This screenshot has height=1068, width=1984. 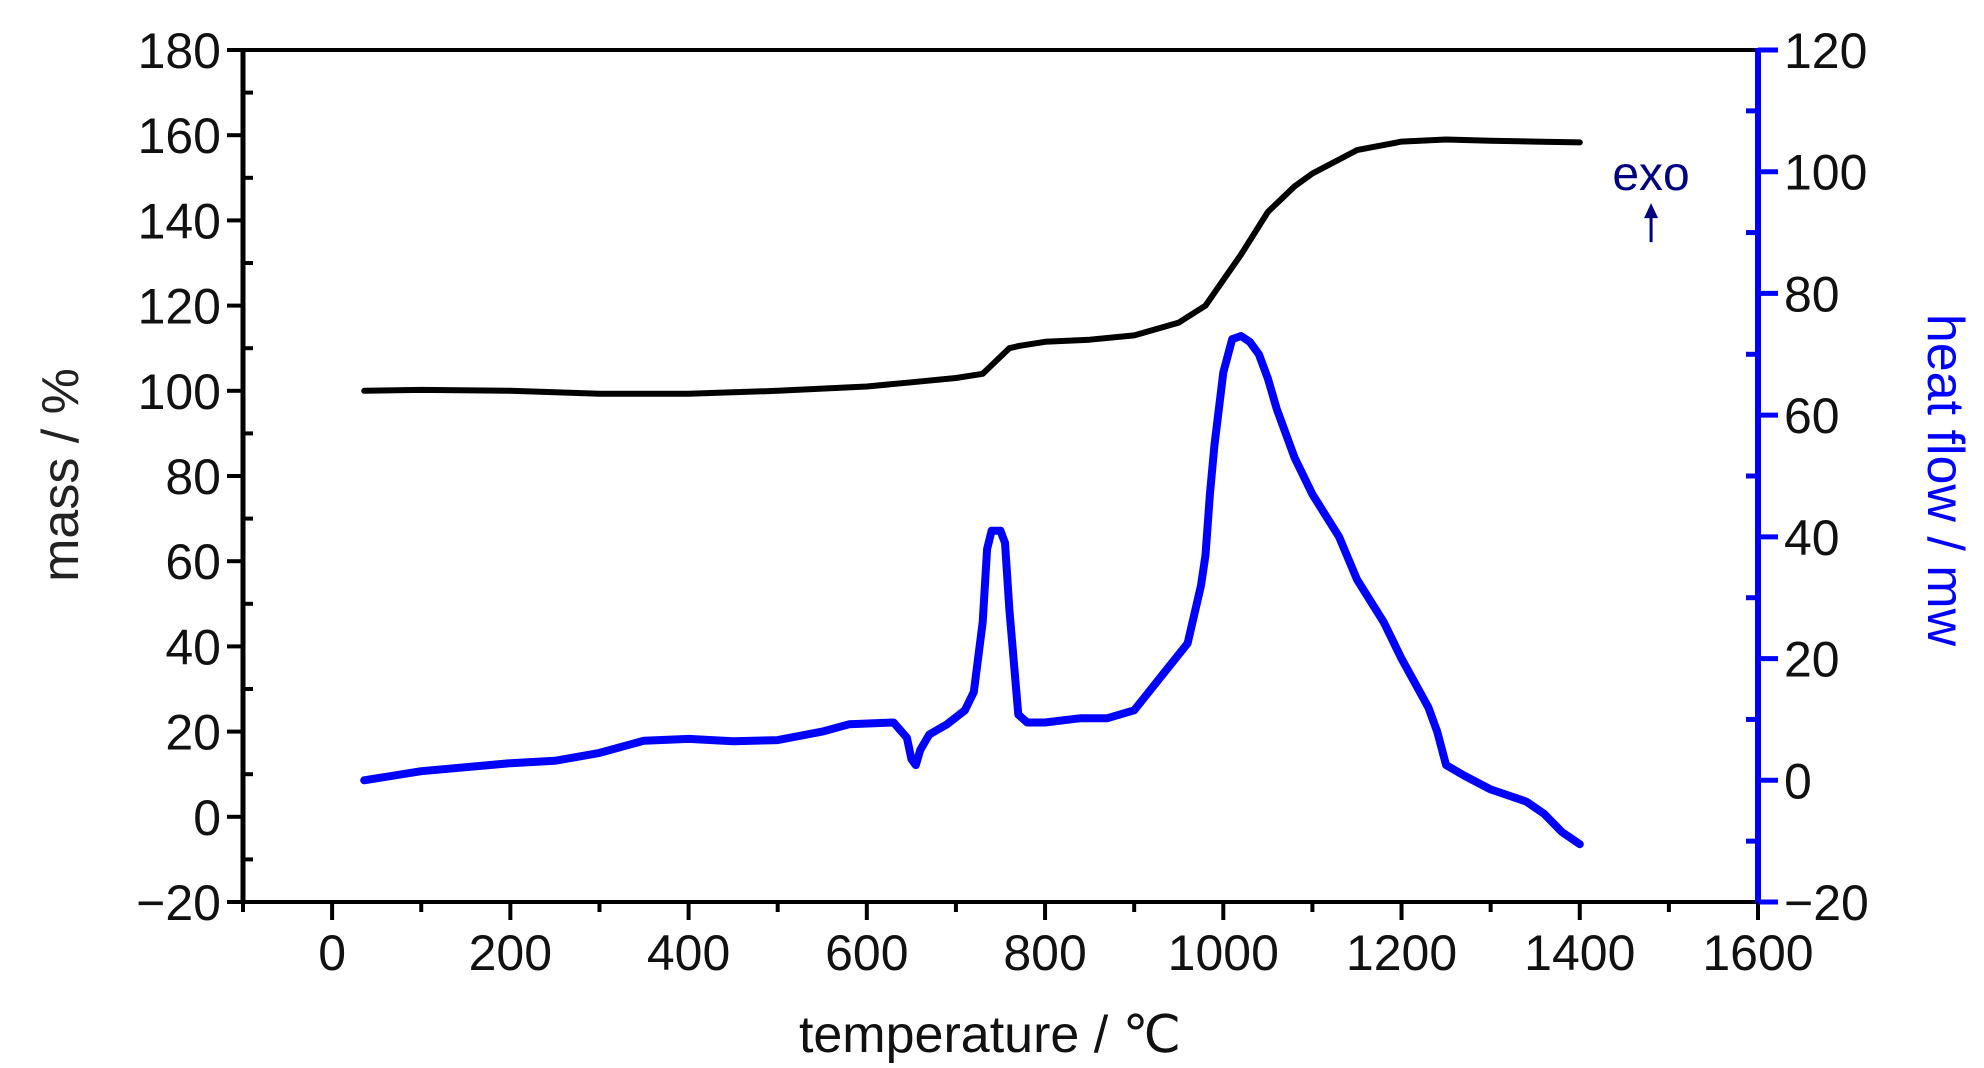 What do you see at coordinates (1223, 953) in the screenshot?
I see `x-tick-label: 1000` at bounding box center [1223, 953].